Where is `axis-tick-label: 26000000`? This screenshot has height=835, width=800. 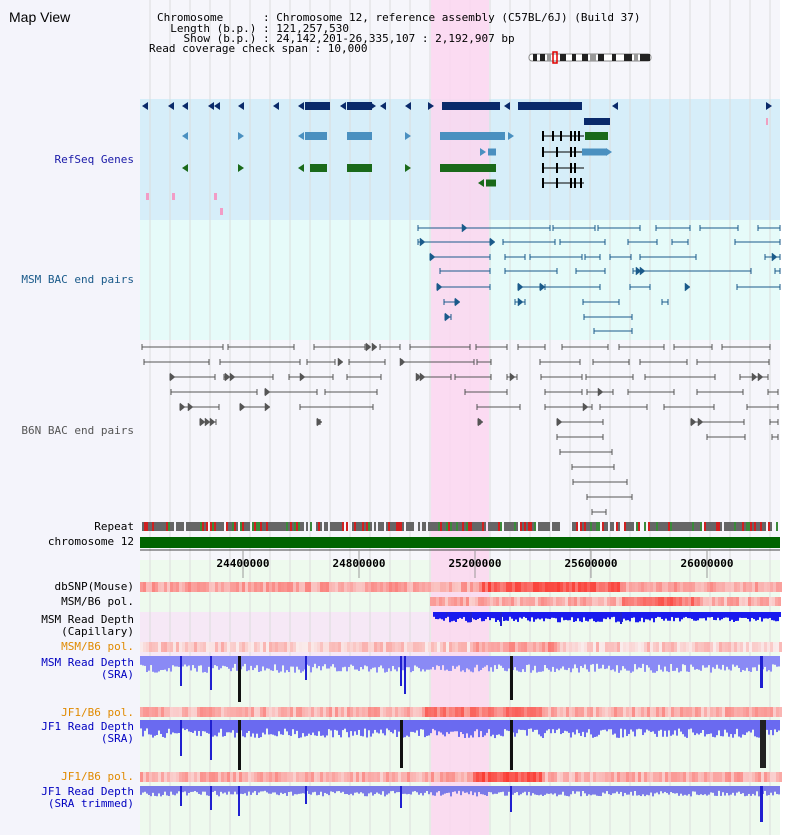 axis-tick-label: 26000000 is located at coordinates (707, 563).